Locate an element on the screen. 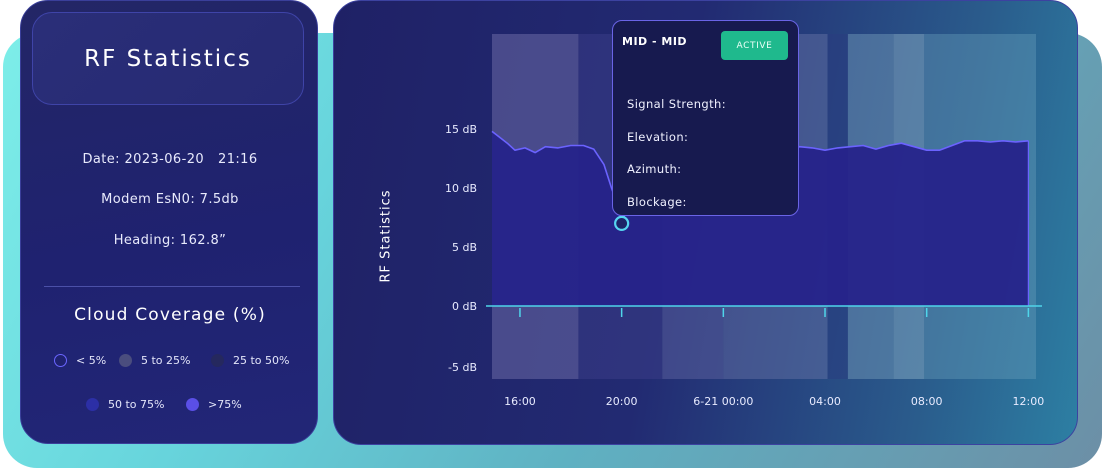  panel-title: RF Statistics is located at coordinates (168, 58).